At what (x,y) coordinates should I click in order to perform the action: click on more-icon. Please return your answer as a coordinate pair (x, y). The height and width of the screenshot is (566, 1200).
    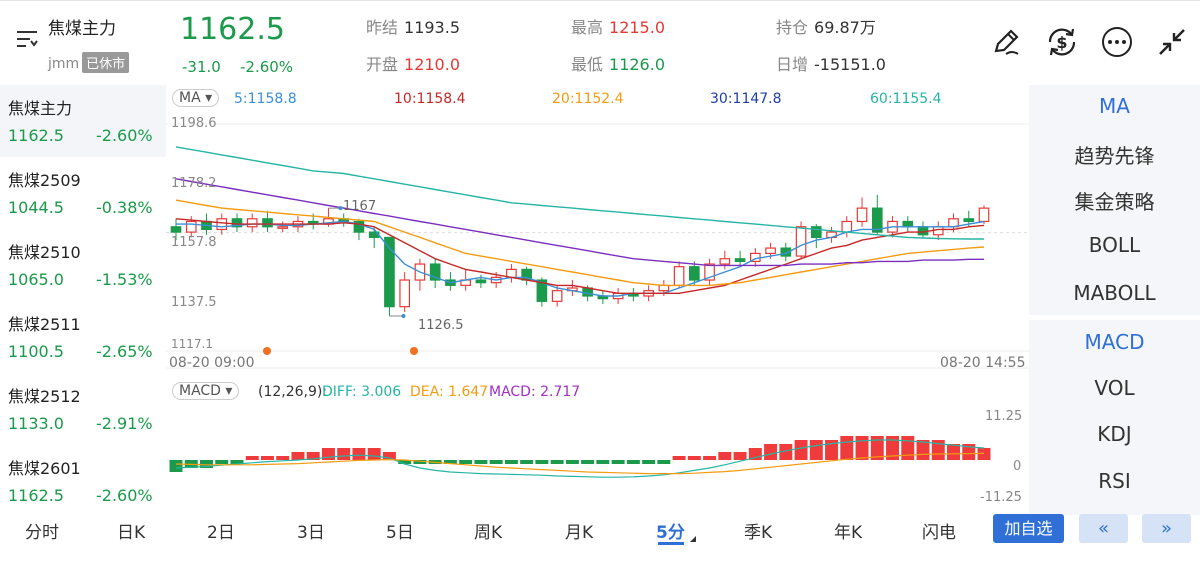
    Looking at the image, I should click on (1117, 42).